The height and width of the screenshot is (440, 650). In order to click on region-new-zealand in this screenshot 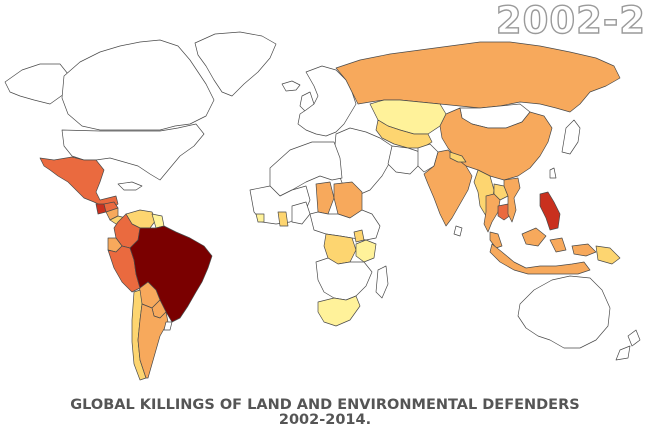, I will do `click(628, 345)`.